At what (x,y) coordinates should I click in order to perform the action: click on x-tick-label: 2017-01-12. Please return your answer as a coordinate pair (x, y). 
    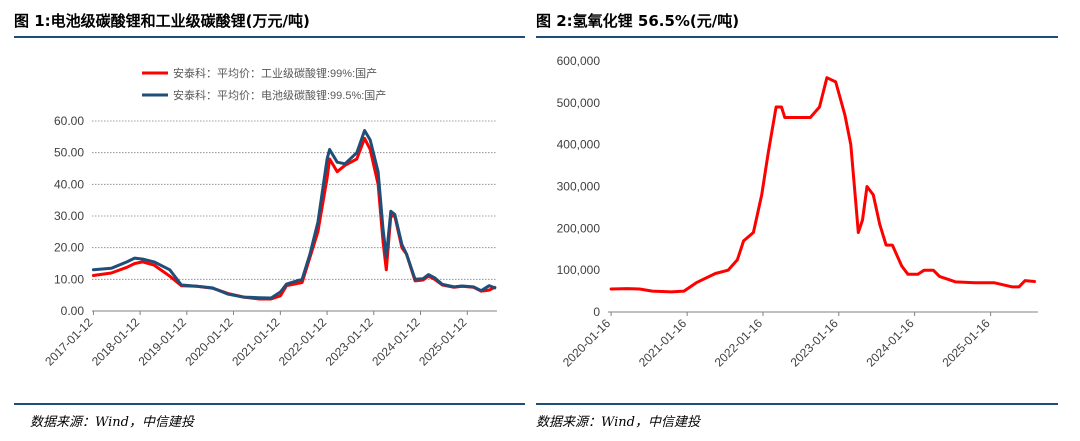
    Looking at the image, I should click on (69, 342).